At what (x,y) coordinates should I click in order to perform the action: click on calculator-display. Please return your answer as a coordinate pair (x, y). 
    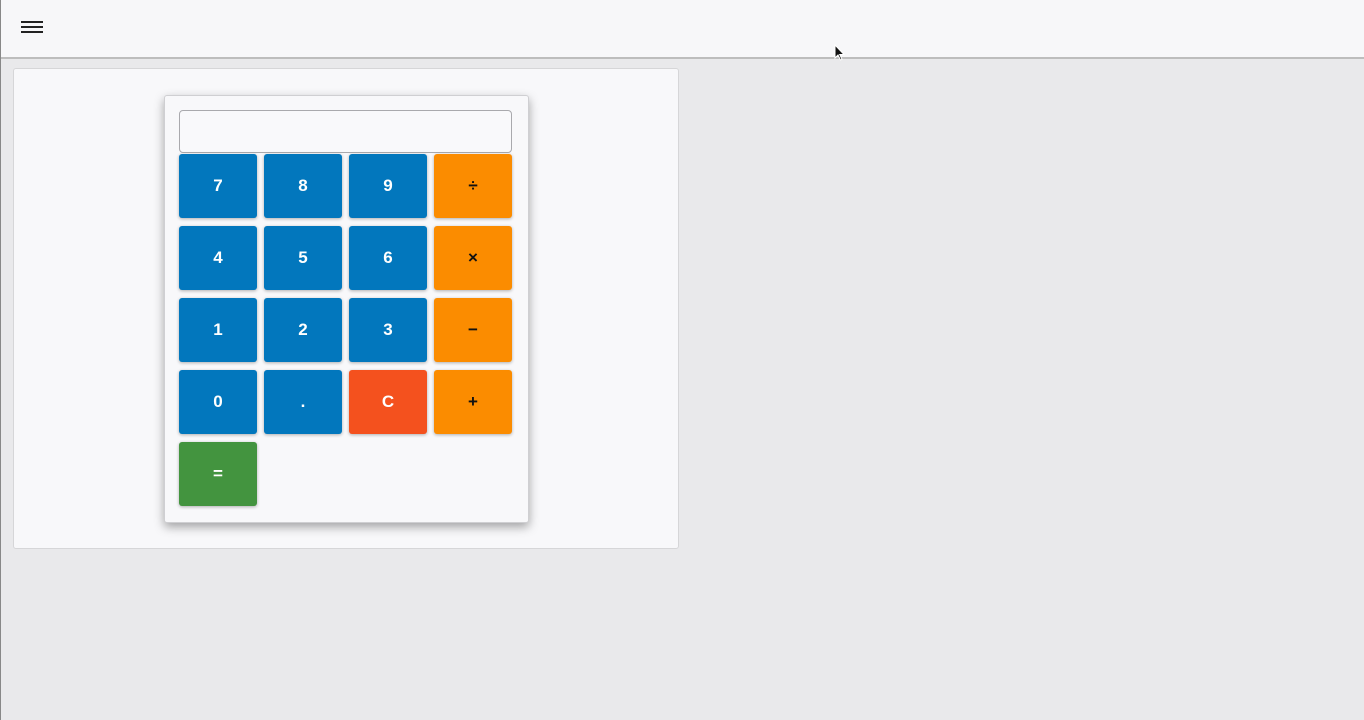
    Looking at the image, I should click on (345, 131).